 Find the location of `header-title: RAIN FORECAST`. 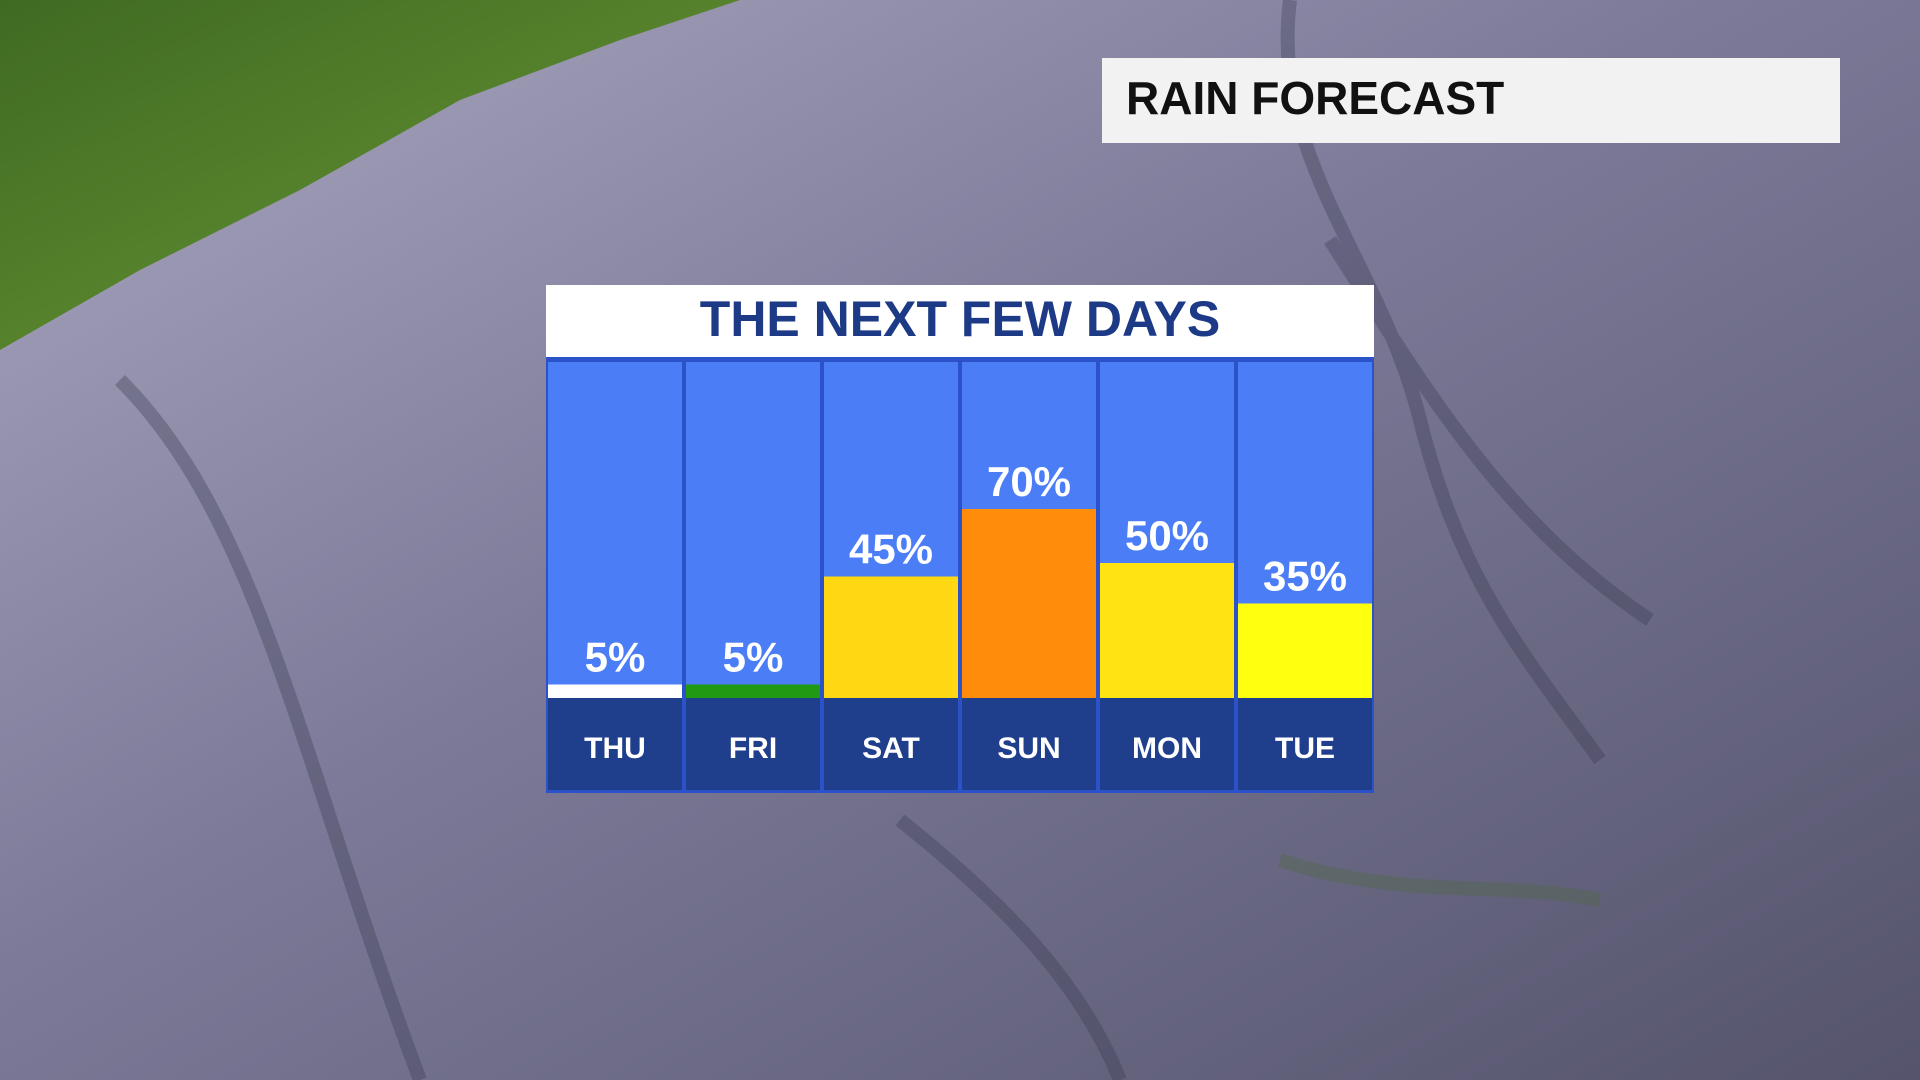

header-title: RAIN FORECAST is located at coordinates (1315, 98).